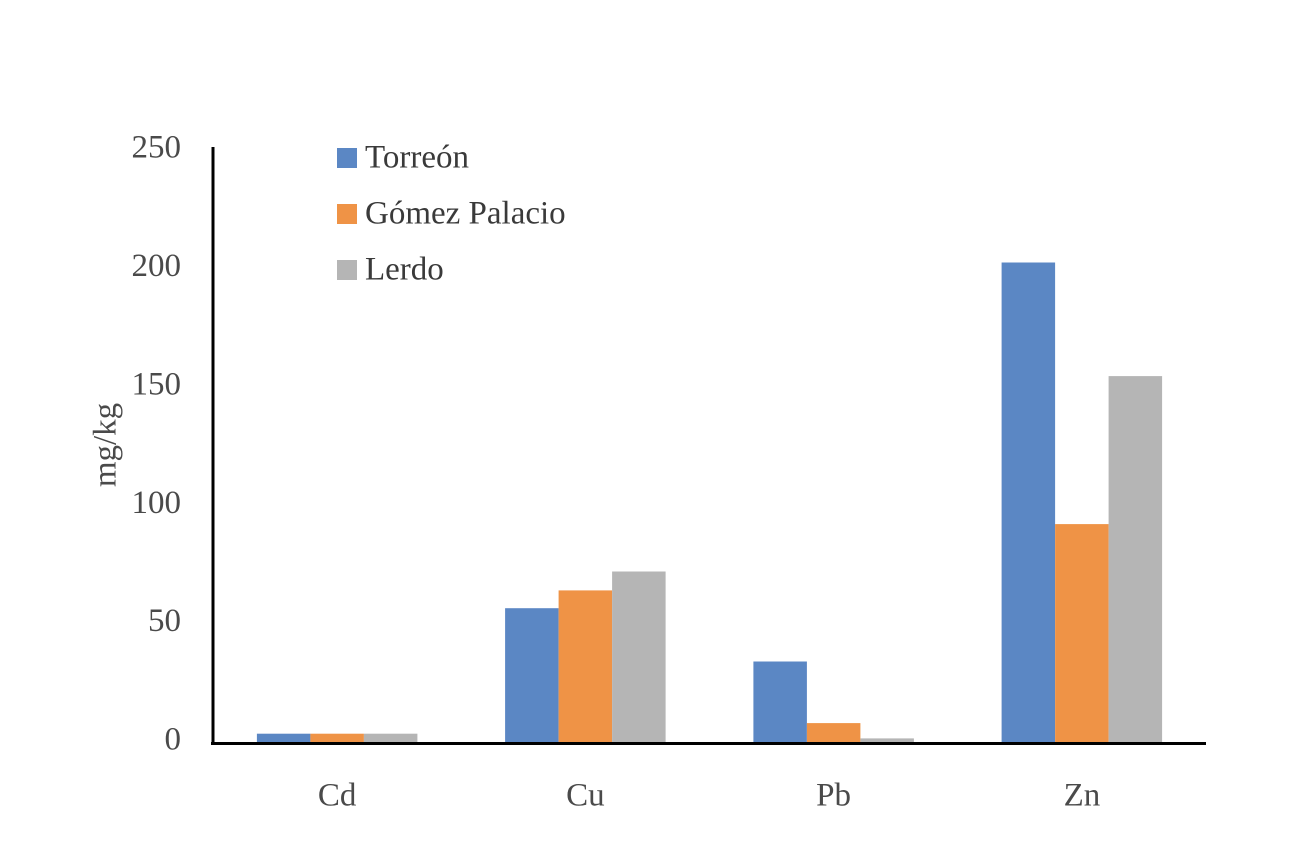 The image size is (1301, 864). I want to click on legend-label: Gómez Palacio, so click(465, 214).